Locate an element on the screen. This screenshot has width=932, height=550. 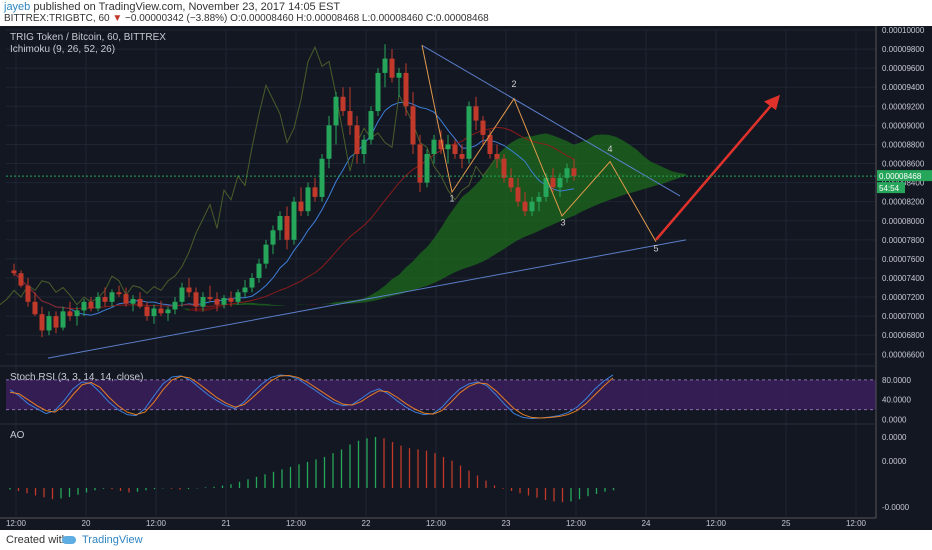
time-tick-label: 20 is located at coordinates (86, 523).